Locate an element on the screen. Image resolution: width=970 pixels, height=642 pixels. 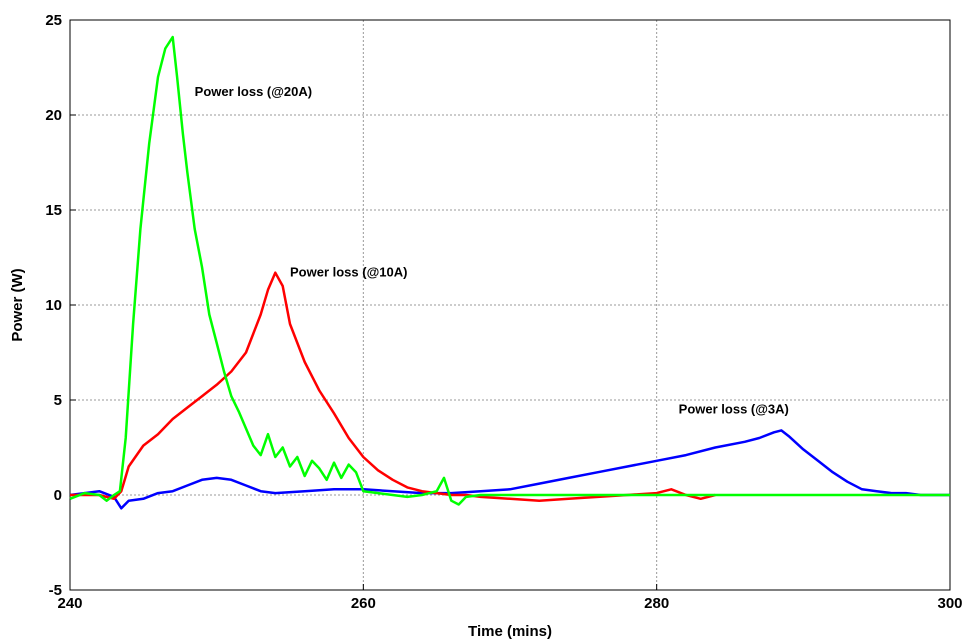
y-tick-label: 0 is located at coordinates (58, 495).